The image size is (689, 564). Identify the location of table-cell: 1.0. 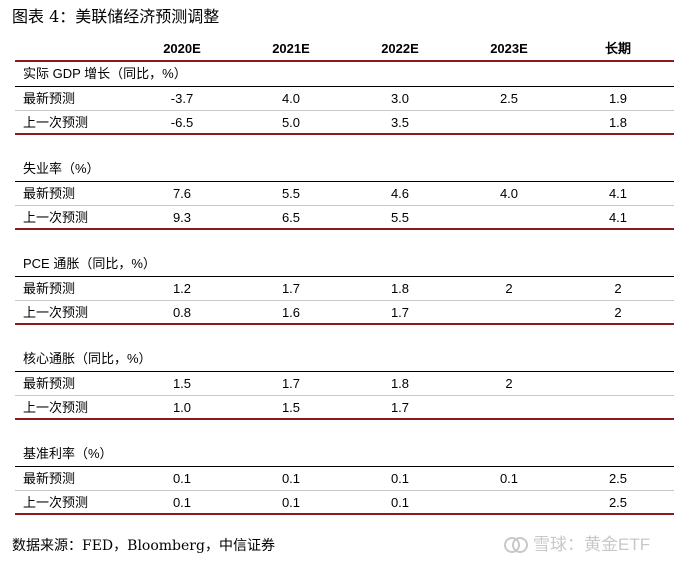
(182, 407).